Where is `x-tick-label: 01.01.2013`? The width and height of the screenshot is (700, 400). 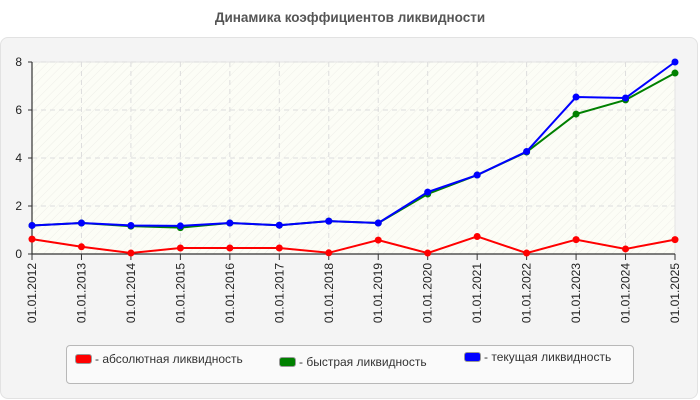 x-tick-label: 01.01.2013 is located at coordinates (81, 293).